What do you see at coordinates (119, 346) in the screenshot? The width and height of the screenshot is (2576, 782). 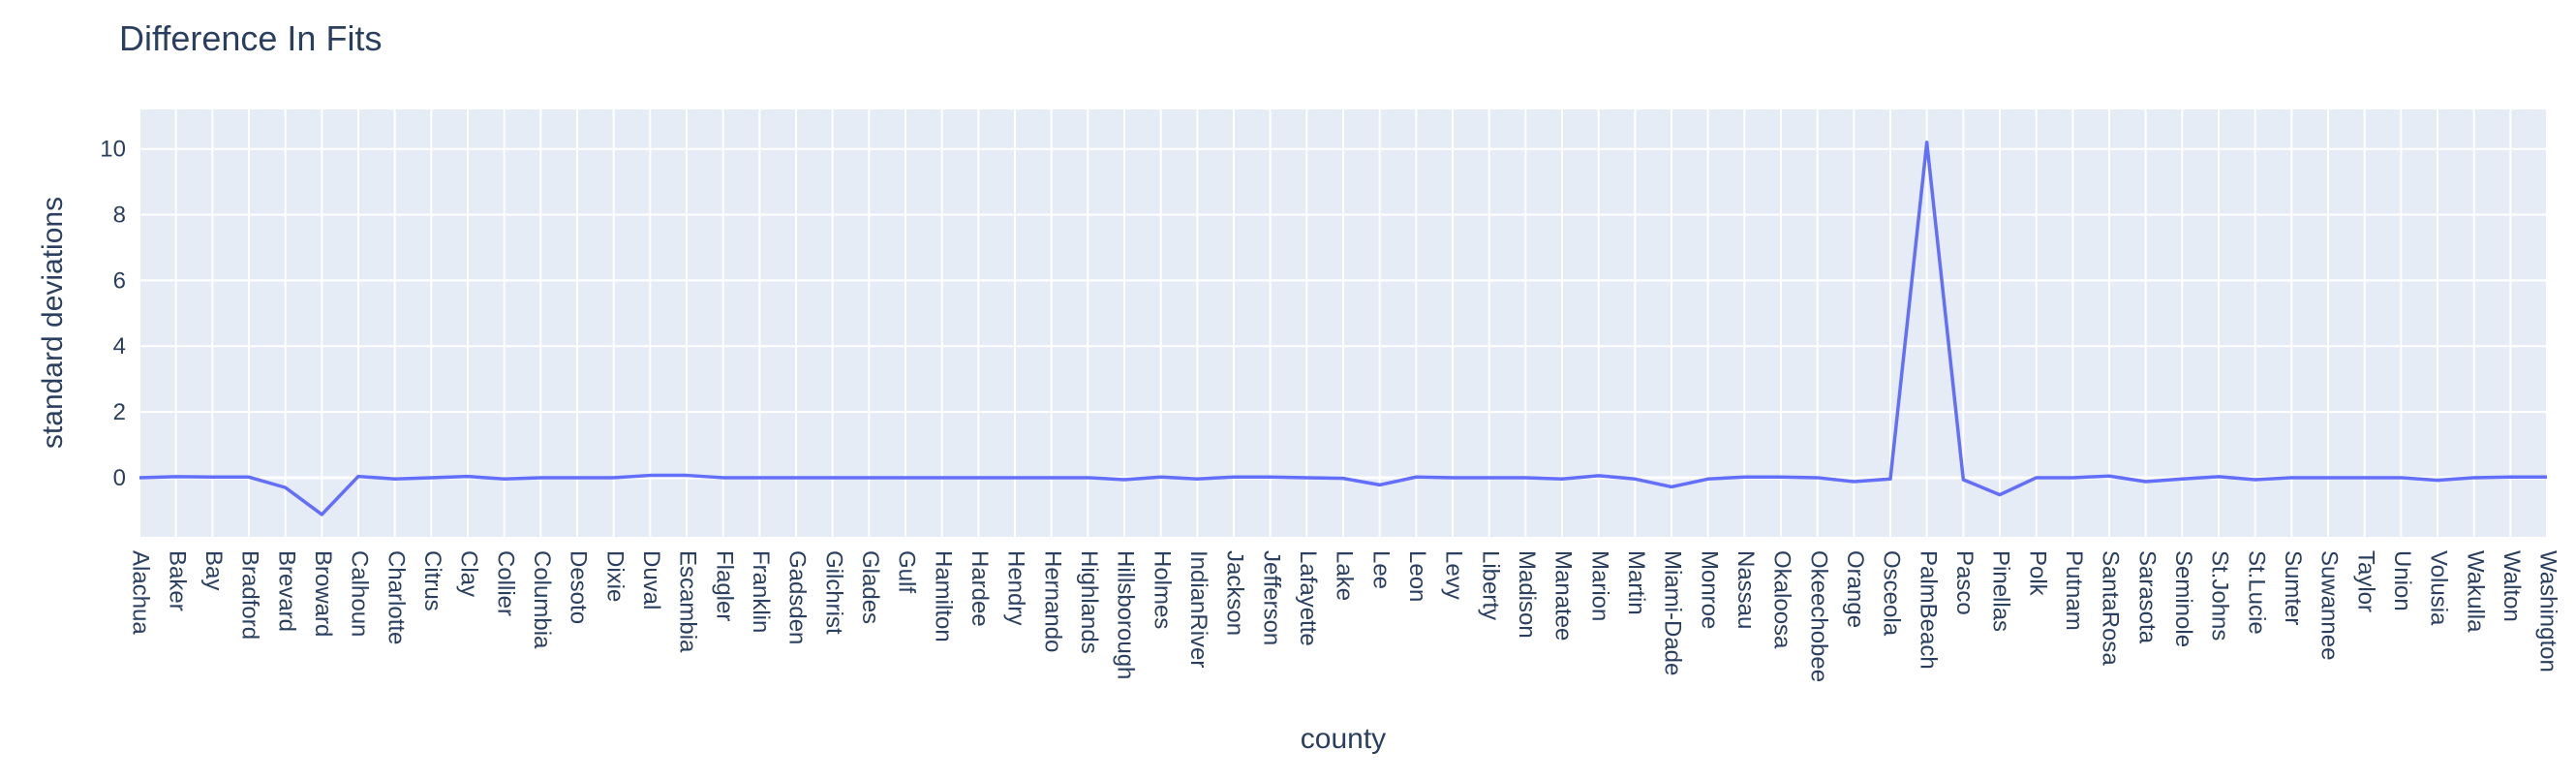 I see `y-tick-label: 4` at bounding box center [119, 346].